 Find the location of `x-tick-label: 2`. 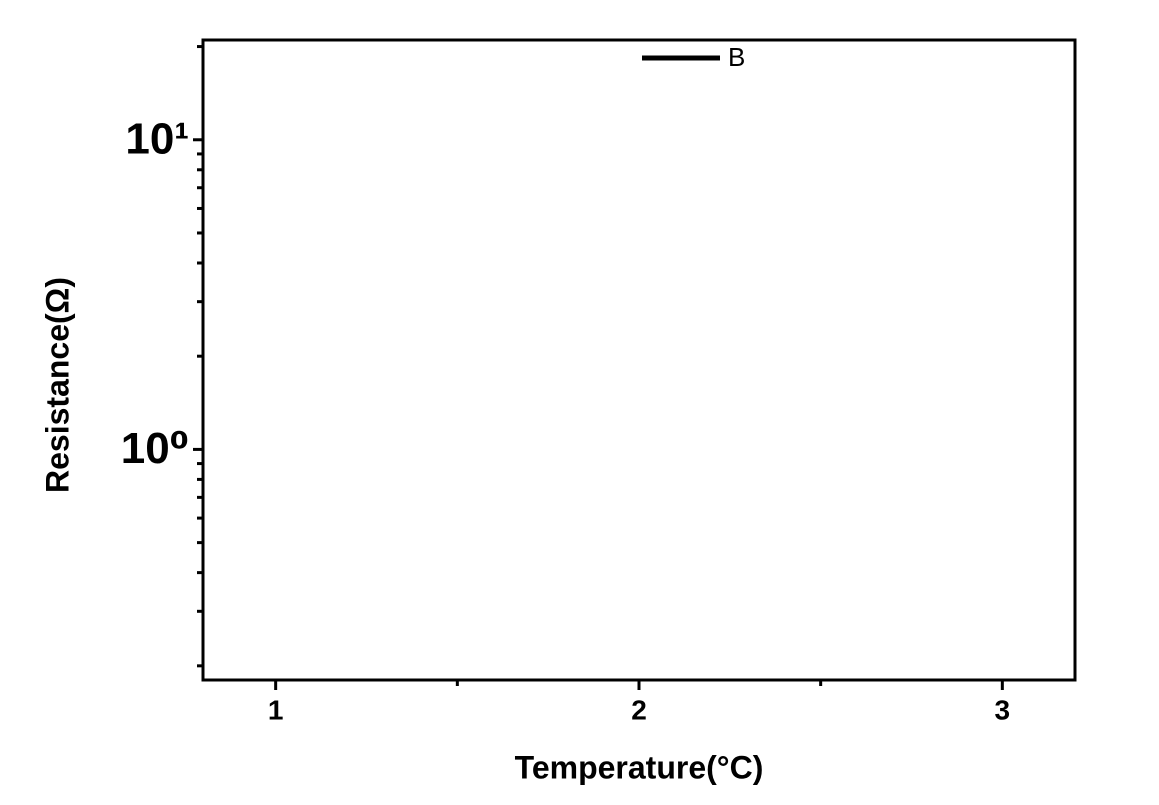

x-tick-label: 2 is located at coordinates (639, 709).